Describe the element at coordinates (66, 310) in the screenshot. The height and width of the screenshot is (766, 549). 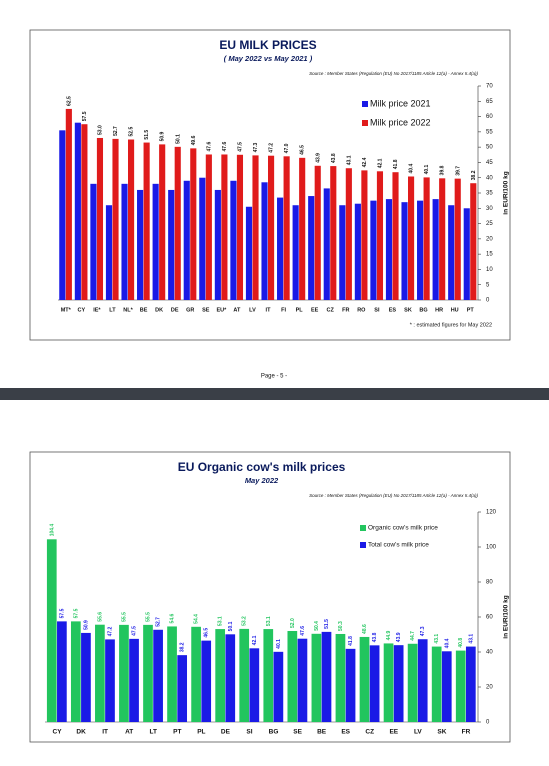
I see `x-tick-label: MT*` at that location.